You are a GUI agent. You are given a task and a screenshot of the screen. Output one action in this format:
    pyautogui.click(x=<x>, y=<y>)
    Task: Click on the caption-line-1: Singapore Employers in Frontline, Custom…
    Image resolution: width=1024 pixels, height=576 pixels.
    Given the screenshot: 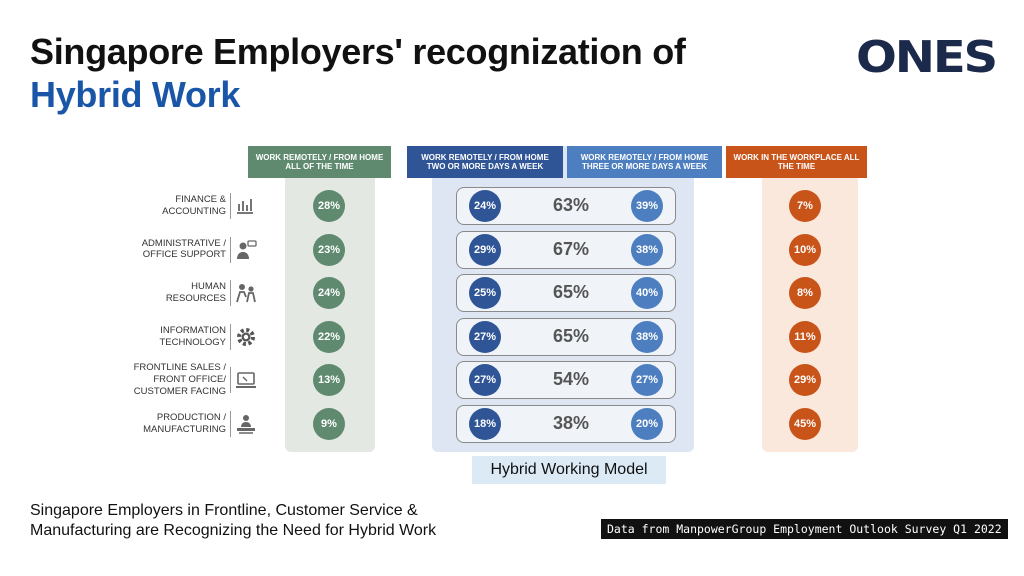 What is the action you would take?
    pyautogui.click(x=224, y=510)
    